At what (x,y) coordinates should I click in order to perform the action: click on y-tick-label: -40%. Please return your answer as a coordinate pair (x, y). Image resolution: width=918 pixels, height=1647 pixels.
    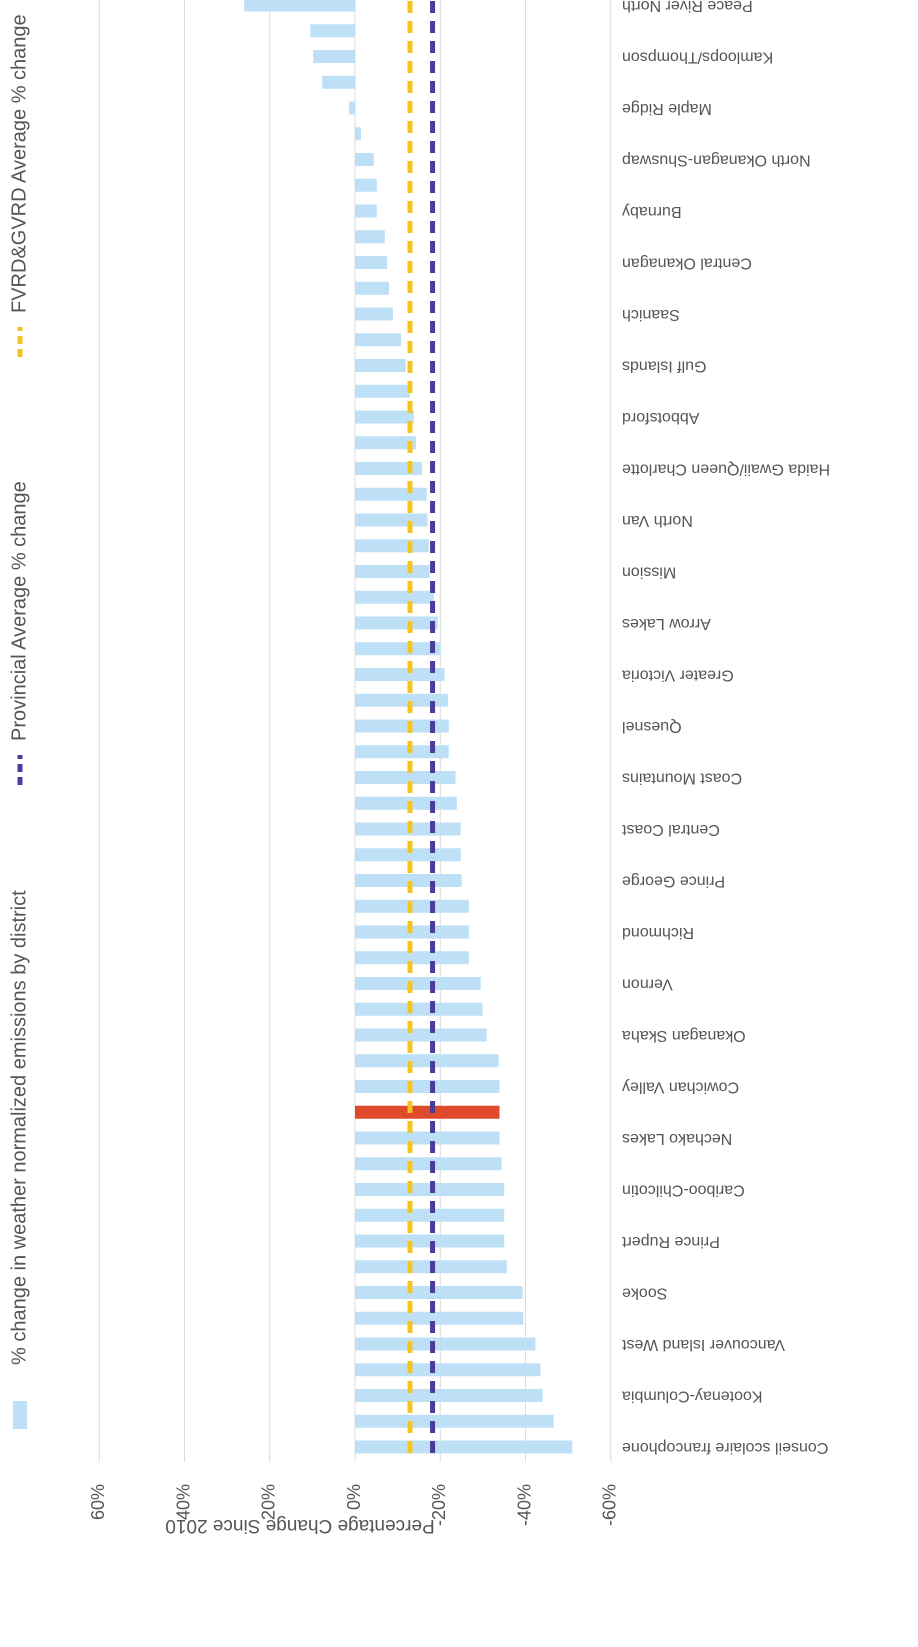
    Looking at the image, I should click on (524, 1505).